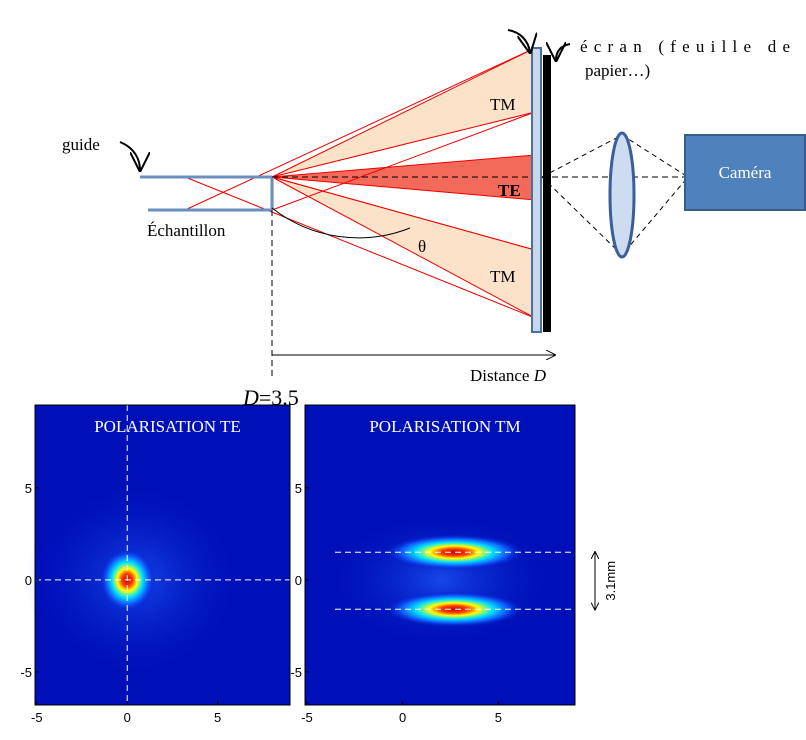 The height and width of the screenshot is (740, 806). I want to click on panel-title: POLARISATION TE, so click(167, 426).